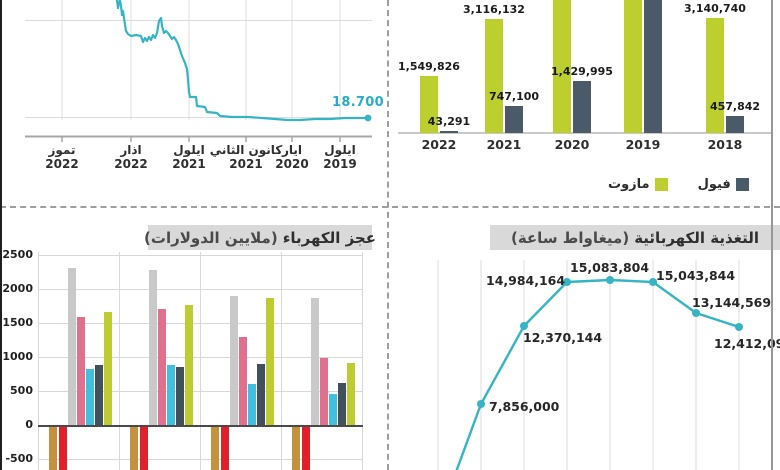  Describe the element at coordinates (449, 121) in the screenshot. I see `bar-value-label: 43,291` at that location.